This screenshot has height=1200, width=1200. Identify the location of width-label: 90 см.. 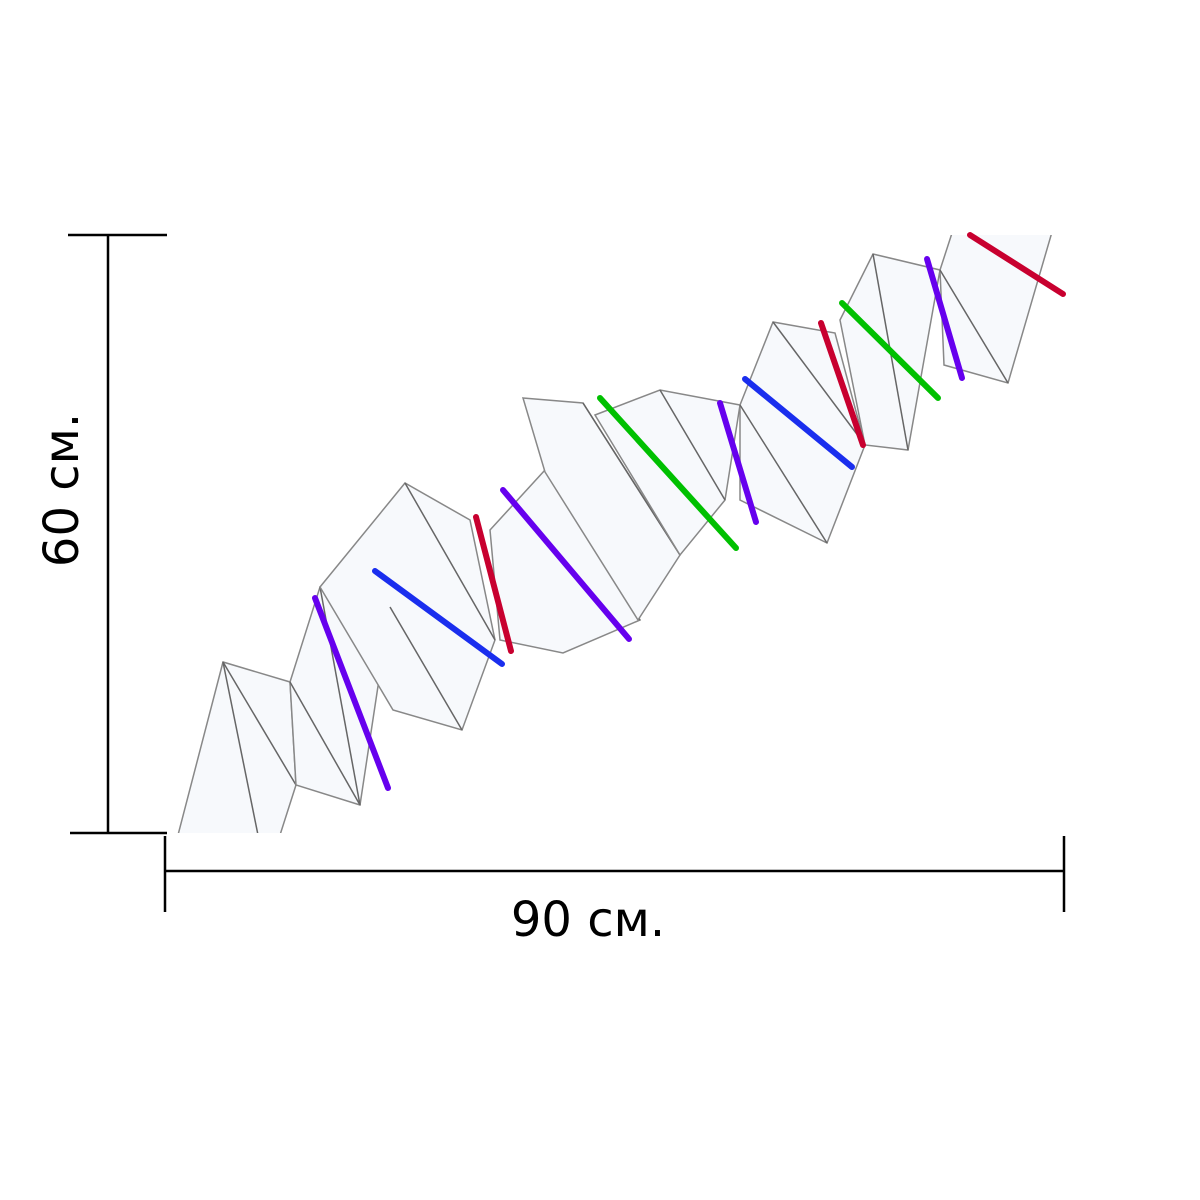
(588, 920).